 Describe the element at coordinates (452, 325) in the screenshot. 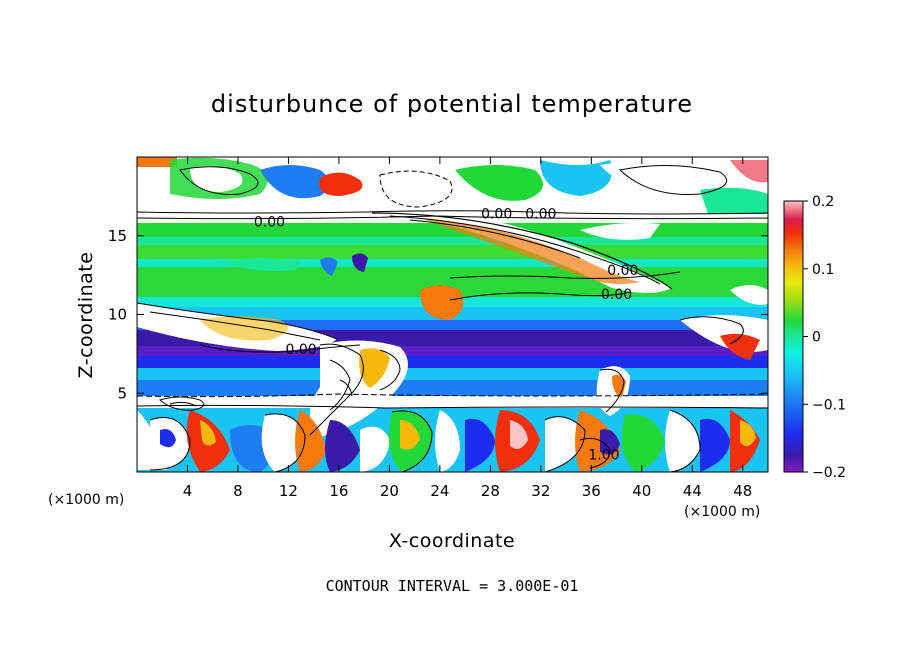

I see `band-deep-blue` at that location.